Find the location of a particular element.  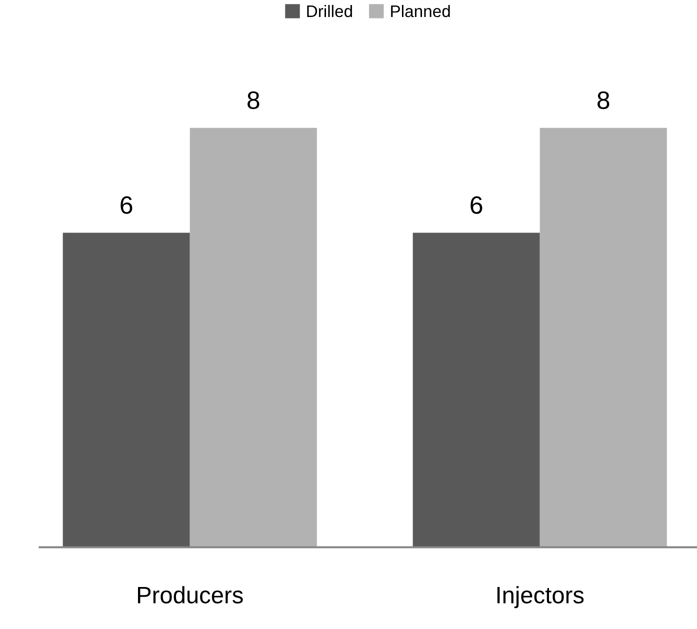

legend-label: Drilled is located at coordinates (329, 11).